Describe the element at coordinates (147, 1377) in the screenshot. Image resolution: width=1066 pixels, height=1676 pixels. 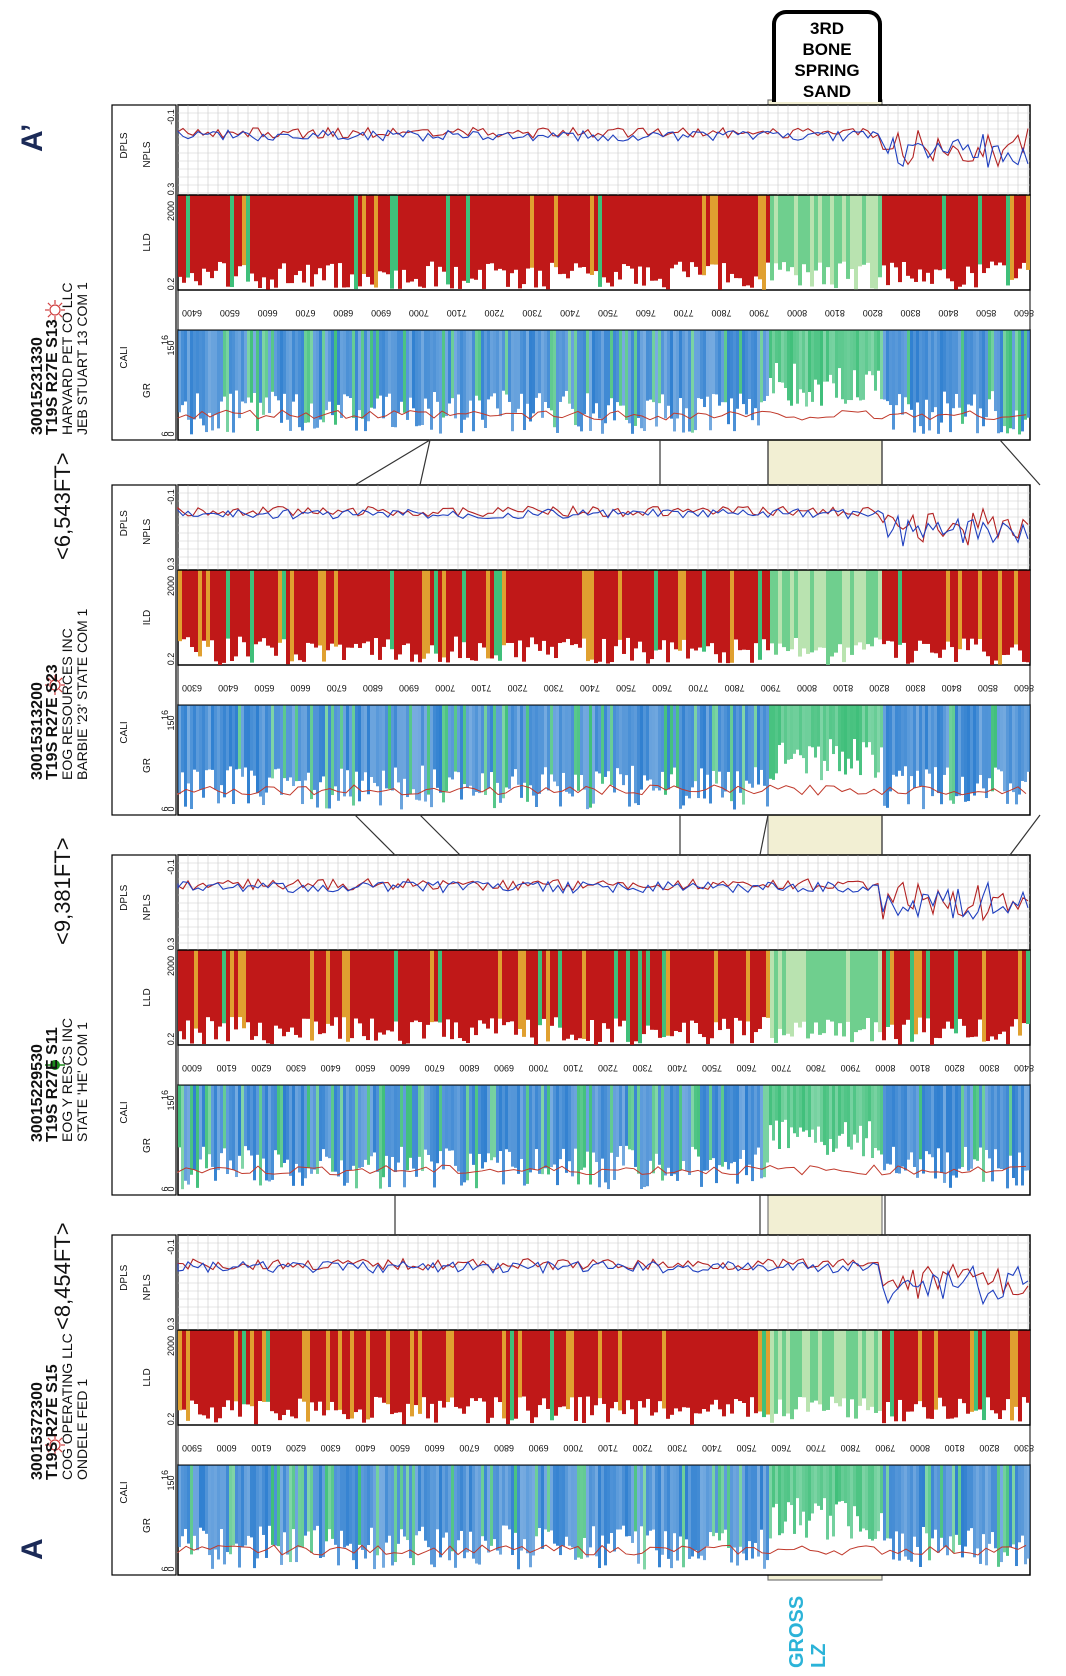
I see `curve-name-label: LLD` at that location.